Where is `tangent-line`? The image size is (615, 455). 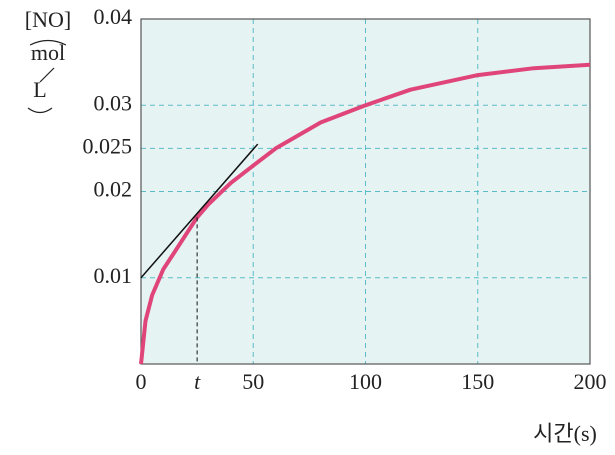
tangent-line is located at coordinates (199, 211).